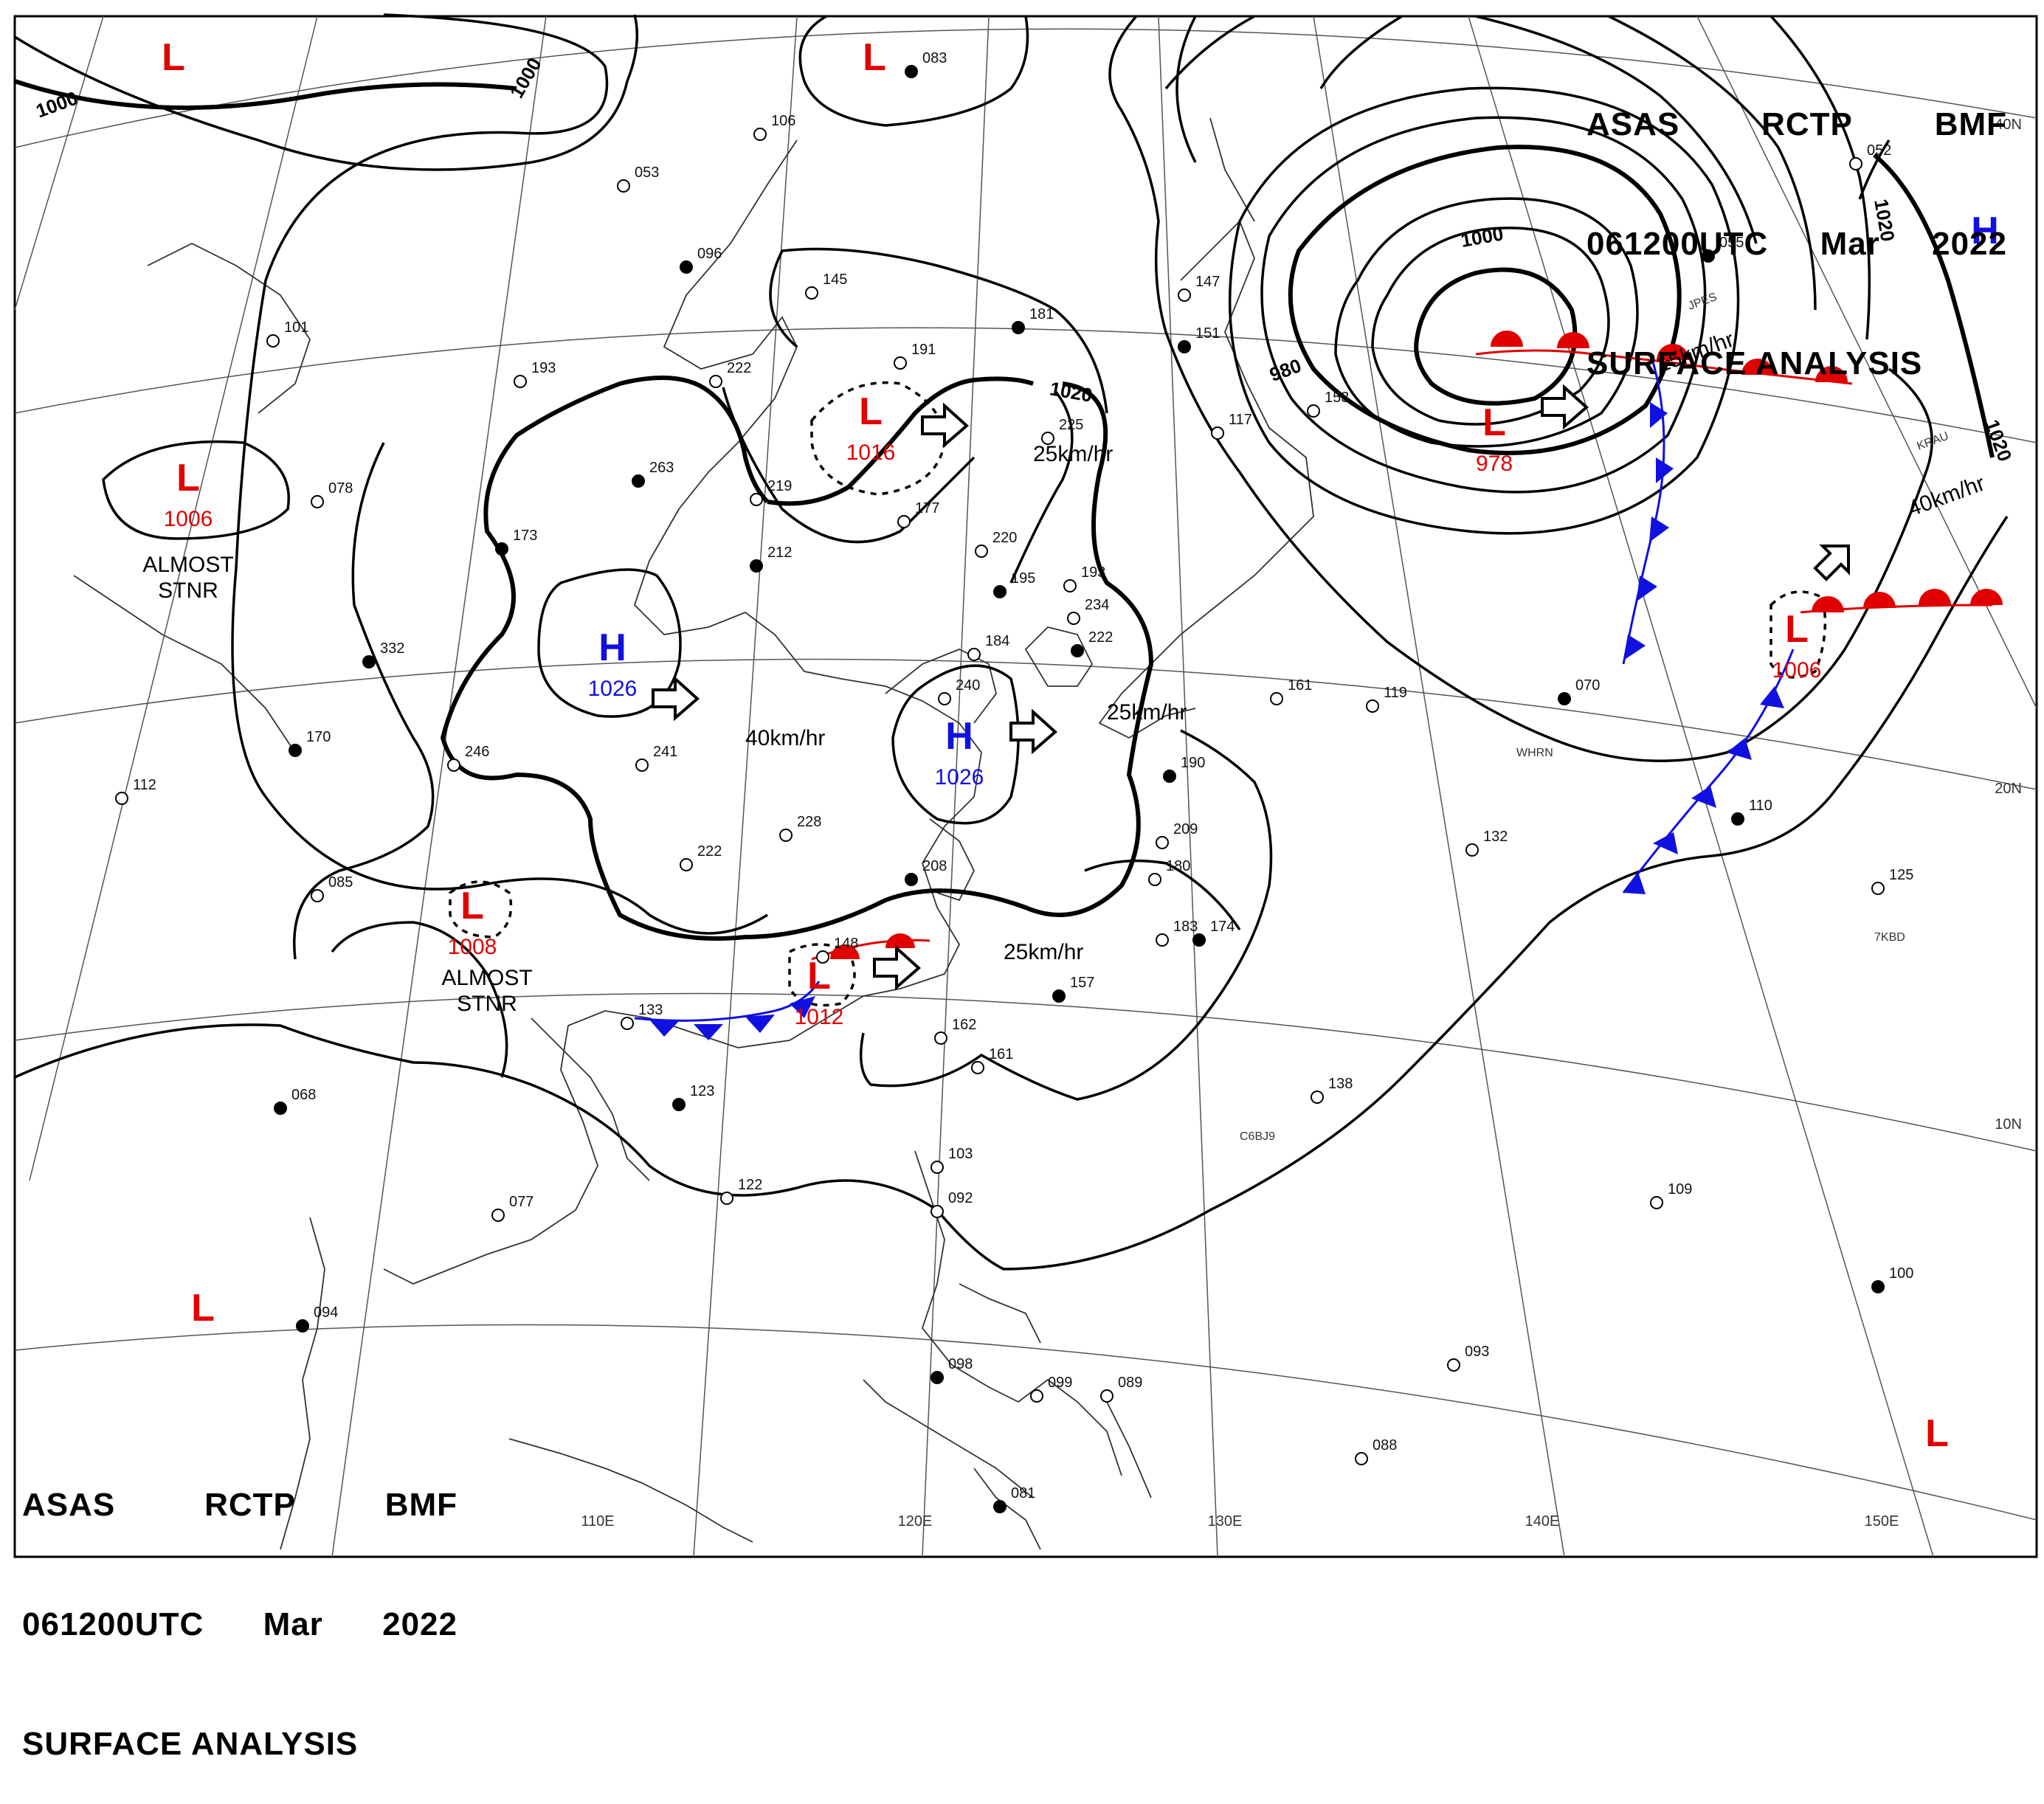 This screenshot has width=2044, height=1804. What do you see at coordinates (1542, 1521) in the screenshot?
I see `longitude-label: 140E` at bounding box center [1542, 1521].